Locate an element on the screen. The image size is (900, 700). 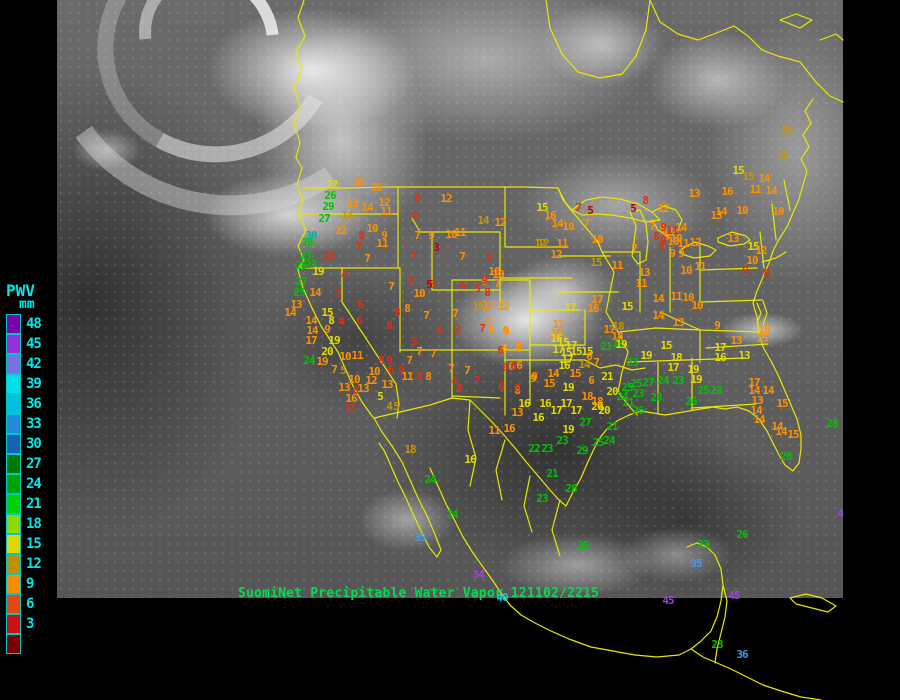
station-value: 19 is located at coordinates (693, 369).